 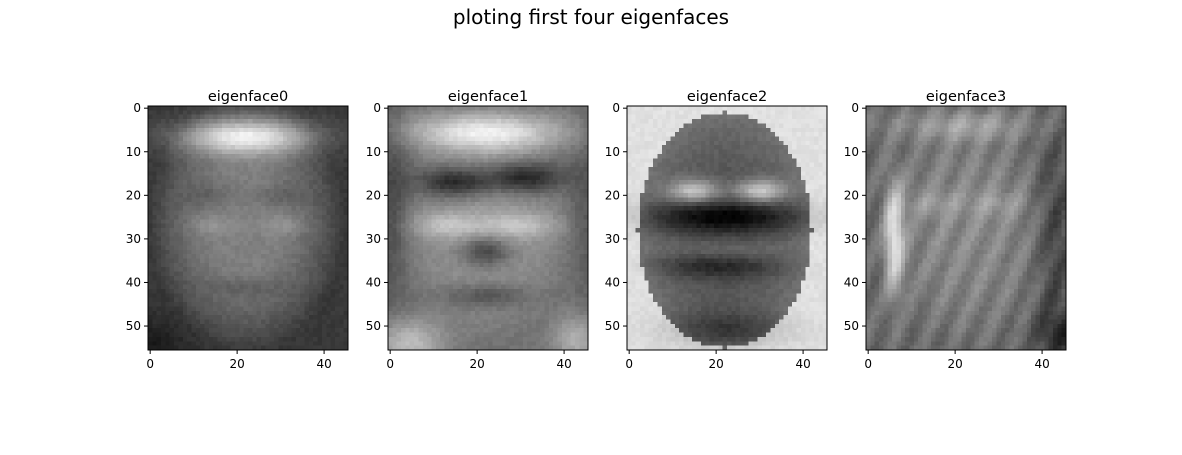 I want to click on eigenface-panel-3: eigenface3 0 20 40 0 10 20 30 40 50, so click(x=955, y=230).